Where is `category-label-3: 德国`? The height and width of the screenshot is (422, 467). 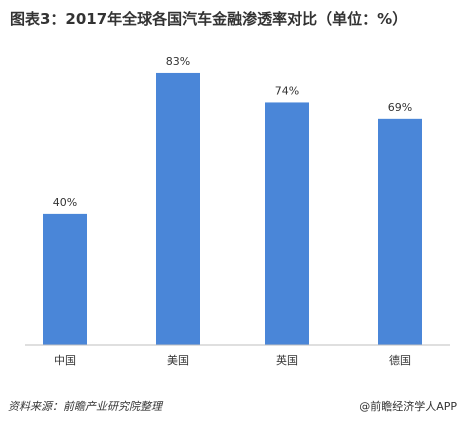
category-label-3: 德国 is located at coordinates (400, 360).